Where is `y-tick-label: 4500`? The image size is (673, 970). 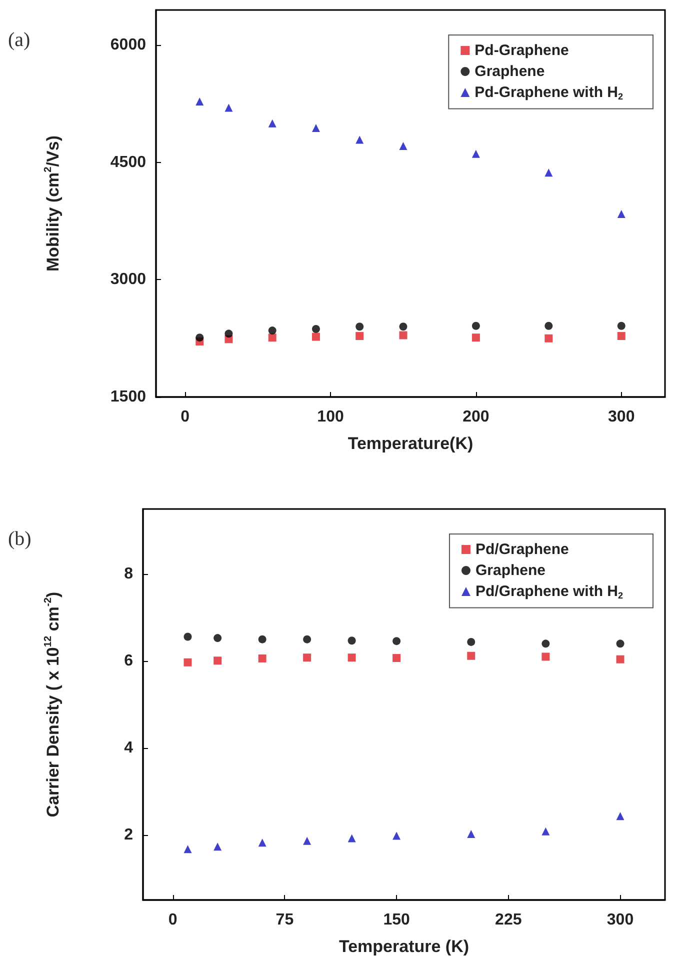
y-tick-label: 4500 is located at coordinates (128, 162).